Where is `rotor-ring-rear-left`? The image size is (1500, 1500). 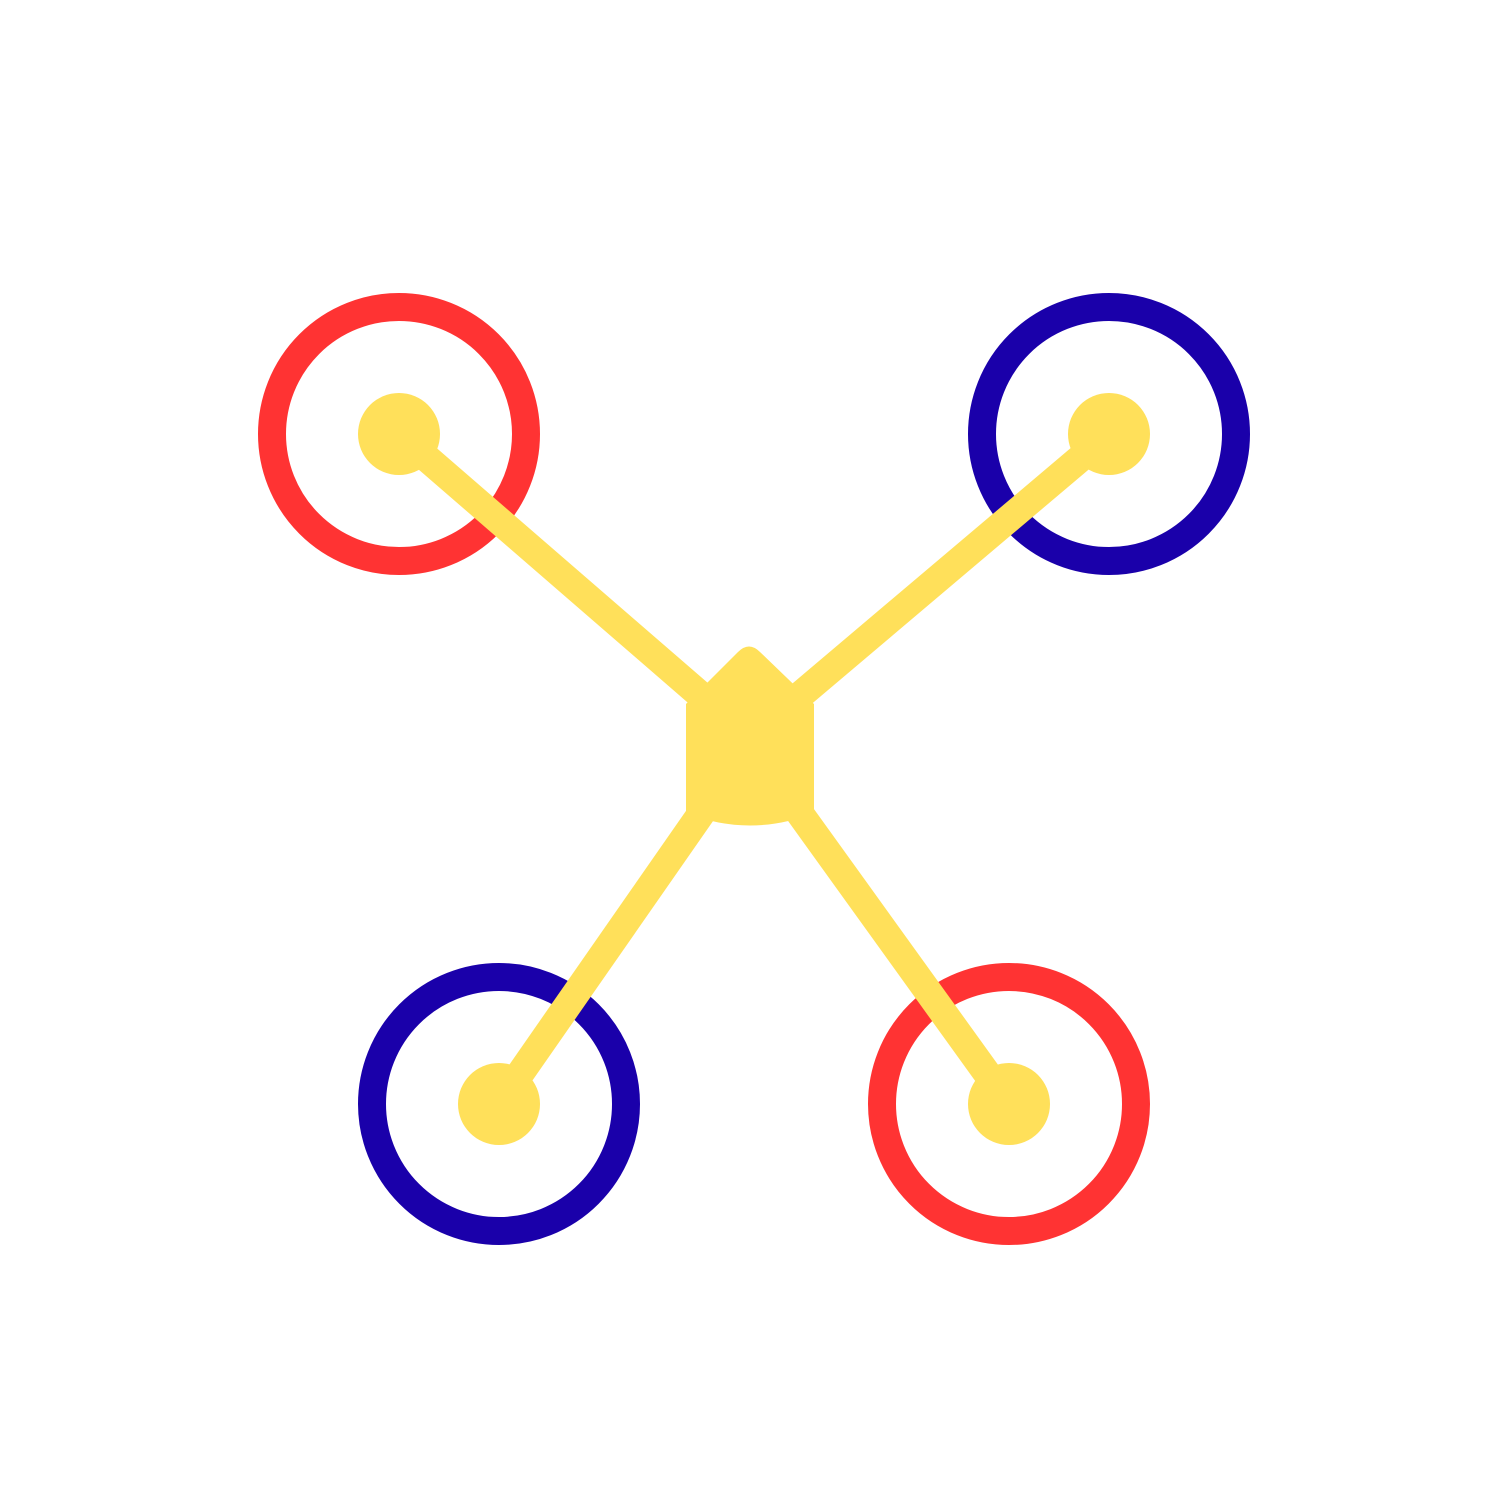
rotor-ring-rear-left is located at coordinates (499, 1104).